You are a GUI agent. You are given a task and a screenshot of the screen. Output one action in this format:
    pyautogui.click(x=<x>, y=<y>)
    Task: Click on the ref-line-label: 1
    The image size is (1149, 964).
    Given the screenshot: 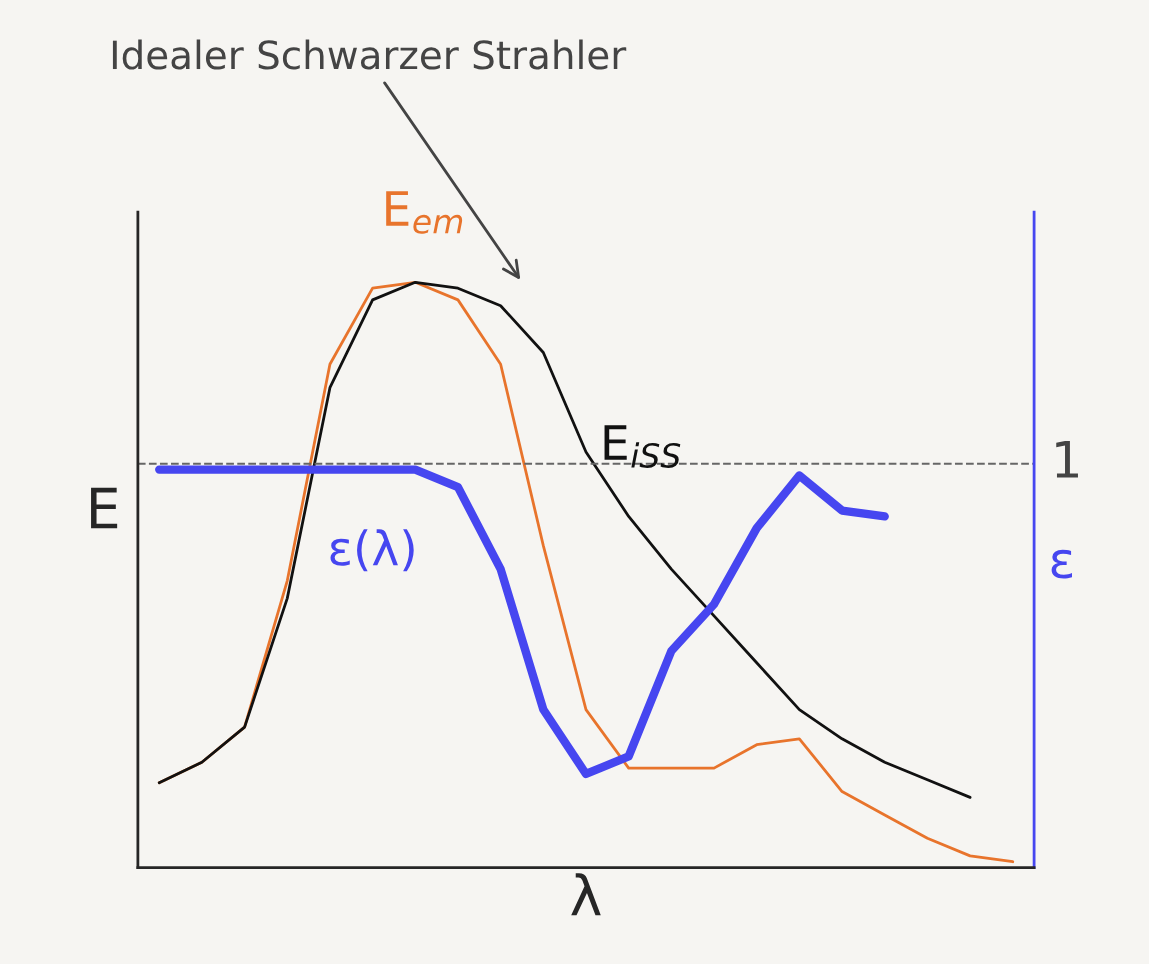 What is the action you would take?
    pyautogui.click(x=1067, y=459)
    